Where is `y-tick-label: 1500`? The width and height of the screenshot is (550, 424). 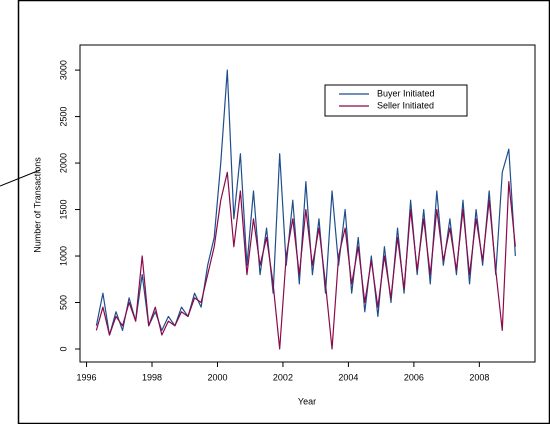
y-tick-label: 1500 is located at coordinates (63, 210).